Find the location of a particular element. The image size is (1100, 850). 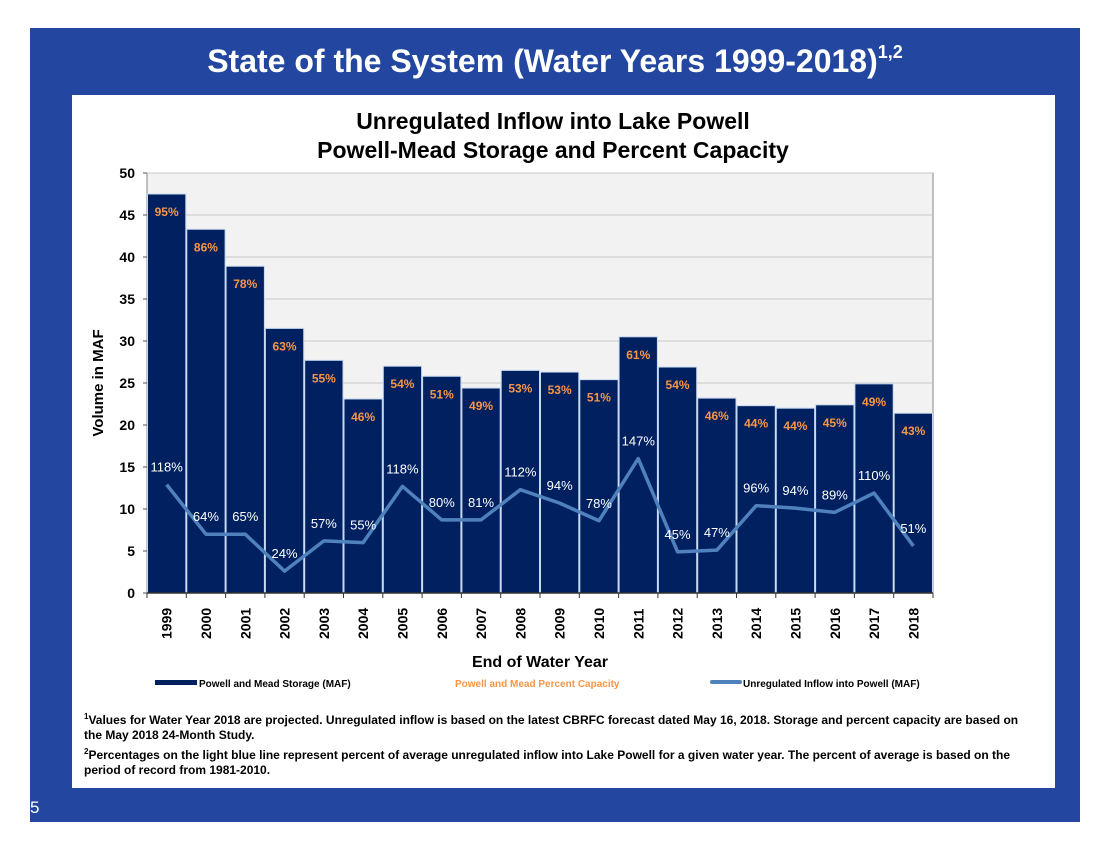

y-tick-label: 10 is located at coordinates (127, 509).